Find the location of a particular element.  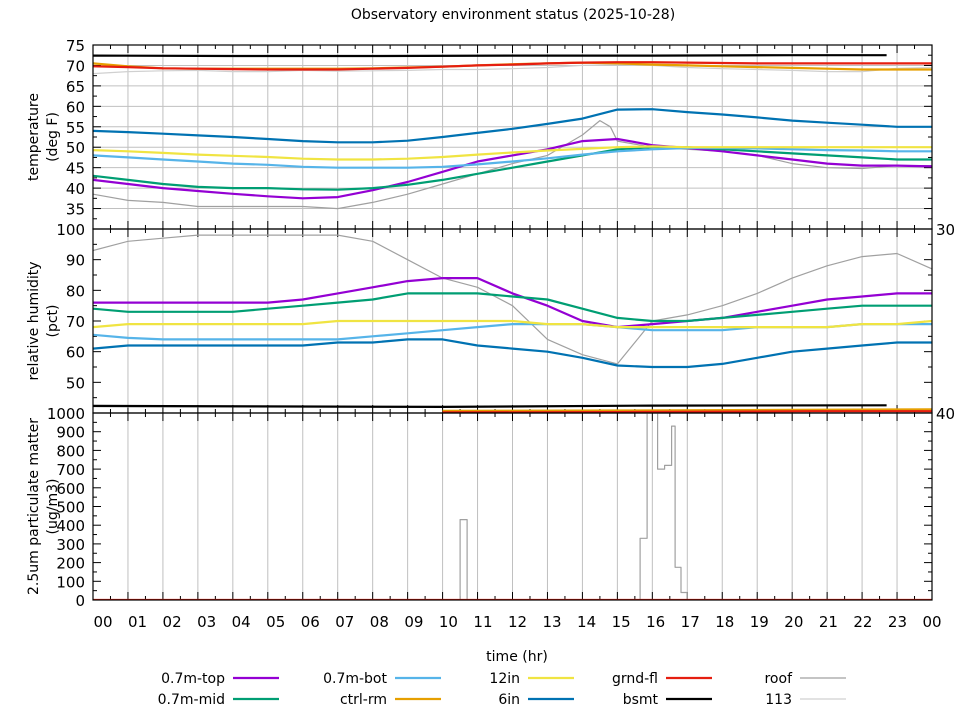

series-line-temperature-0.7m-bot is located at coordinates (512, 157).